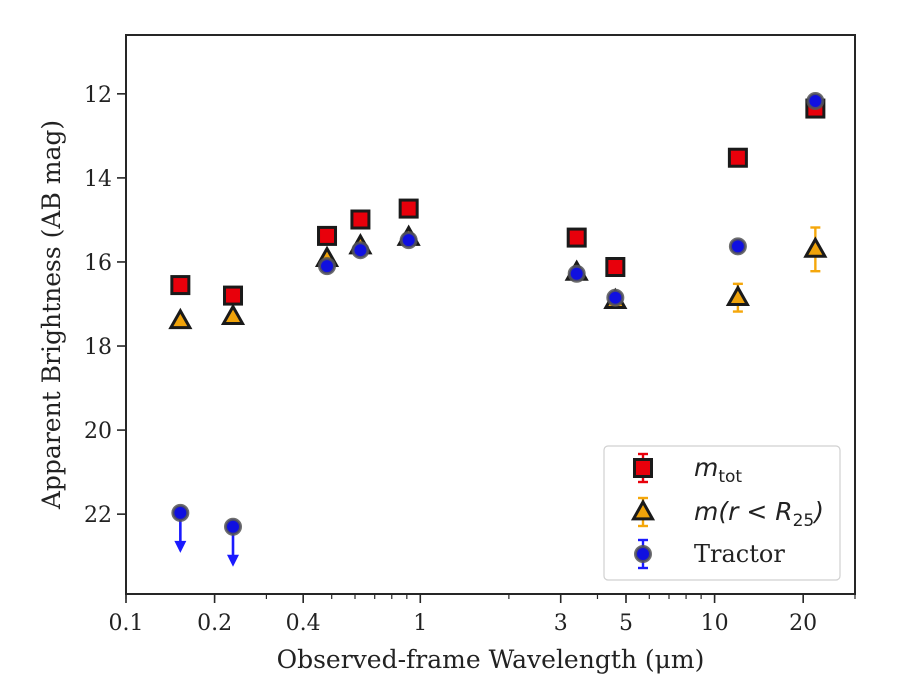  I want to click on x-tick-label: 0.2, so click(214, 623).